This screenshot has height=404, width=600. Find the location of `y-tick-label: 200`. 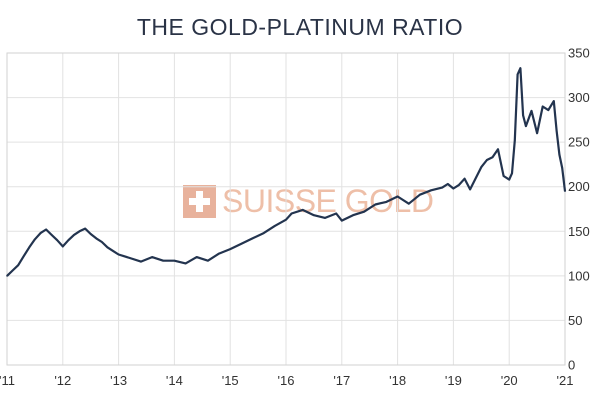

y-tick-label: 200 is located at coordinates (579, 186).